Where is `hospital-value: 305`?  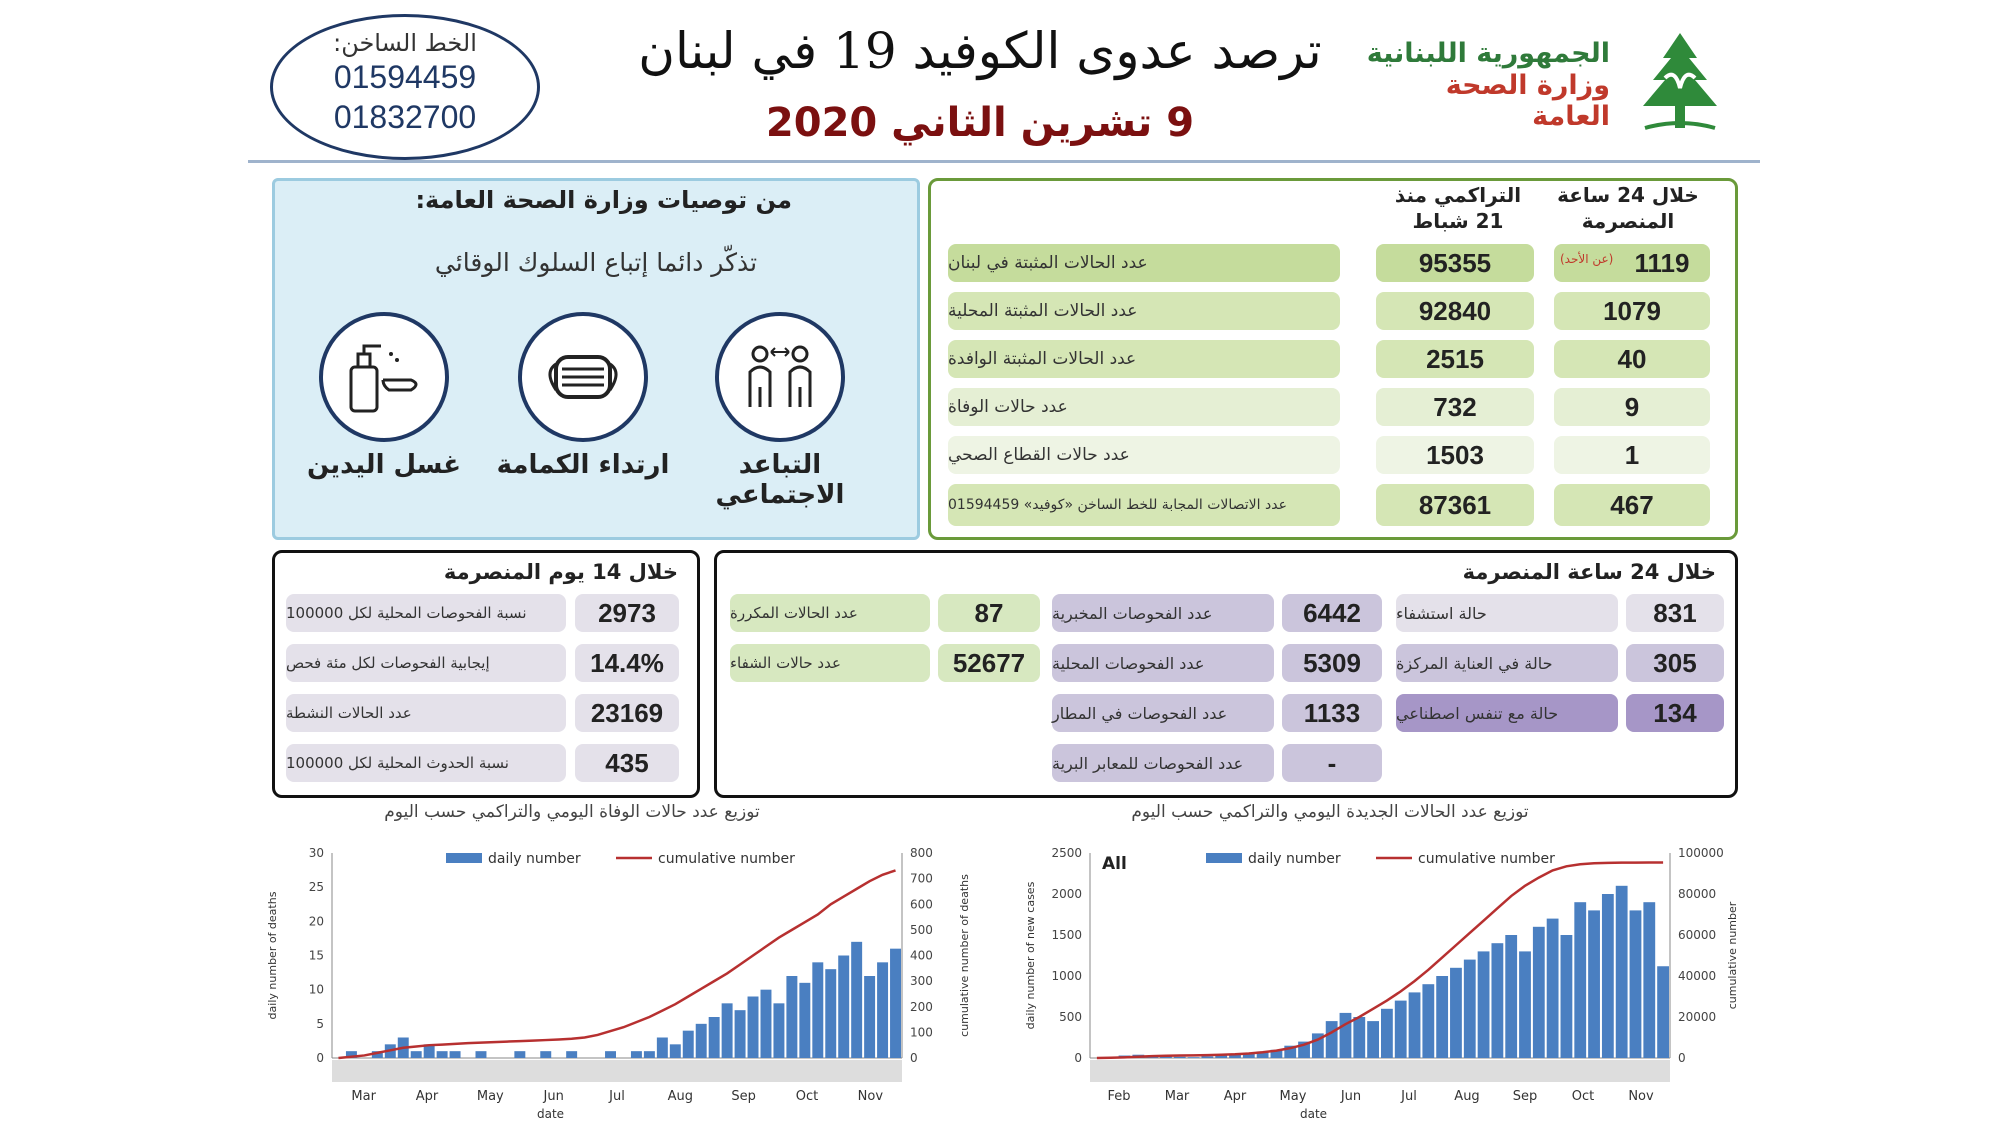
hospital-value: 305 is located at coordinates (1675, 663).